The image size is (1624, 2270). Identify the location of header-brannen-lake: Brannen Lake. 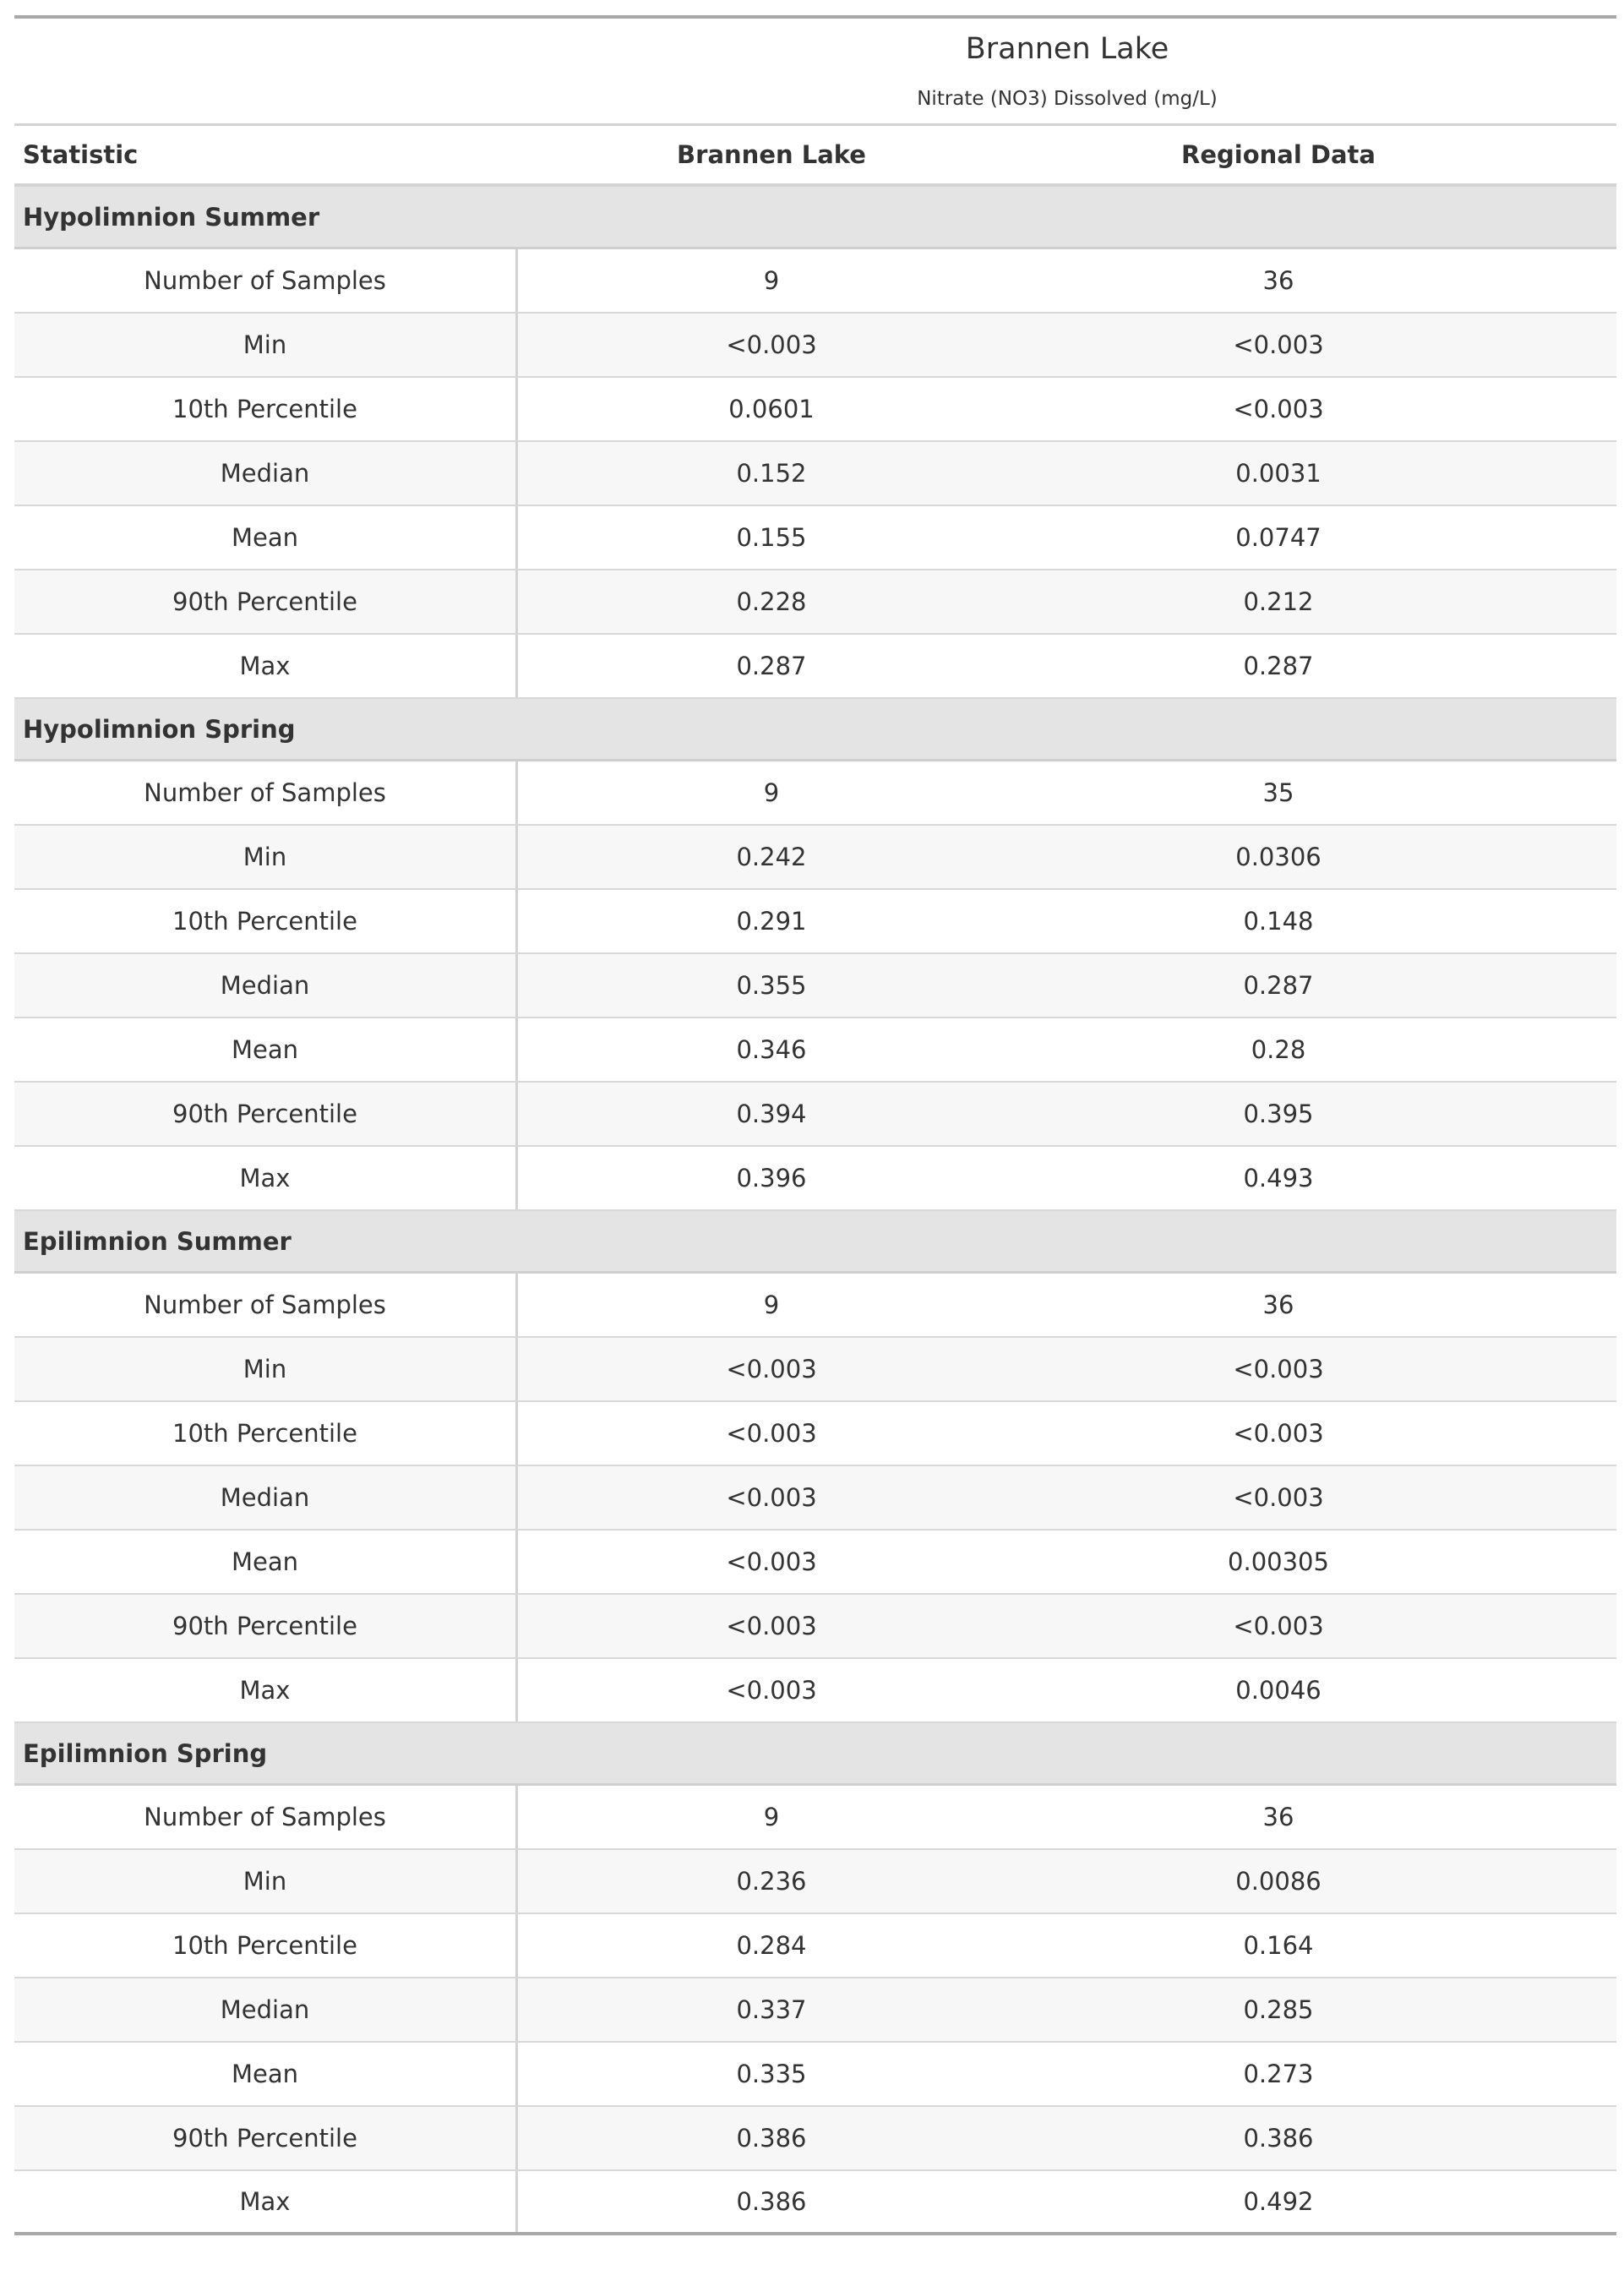
(771, 154).